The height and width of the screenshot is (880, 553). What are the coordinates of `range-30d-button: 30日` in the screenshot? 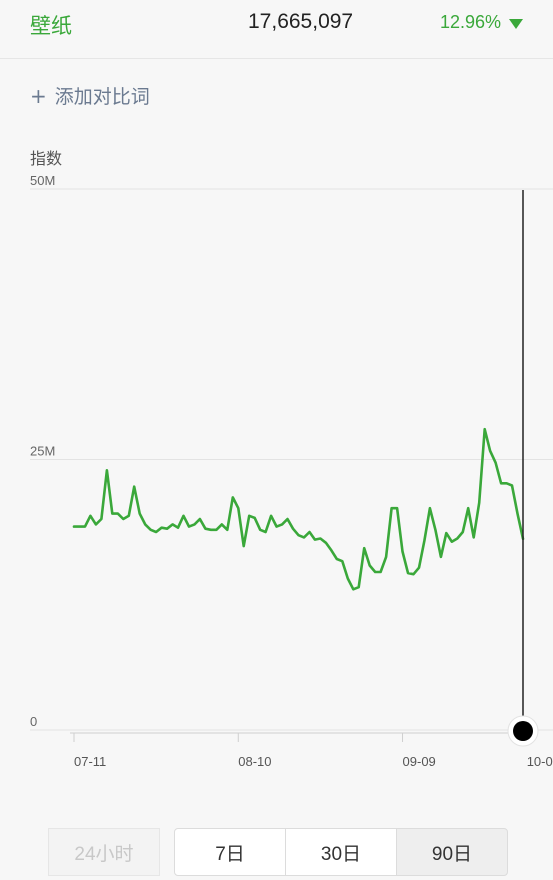 It's located at (341, 852).